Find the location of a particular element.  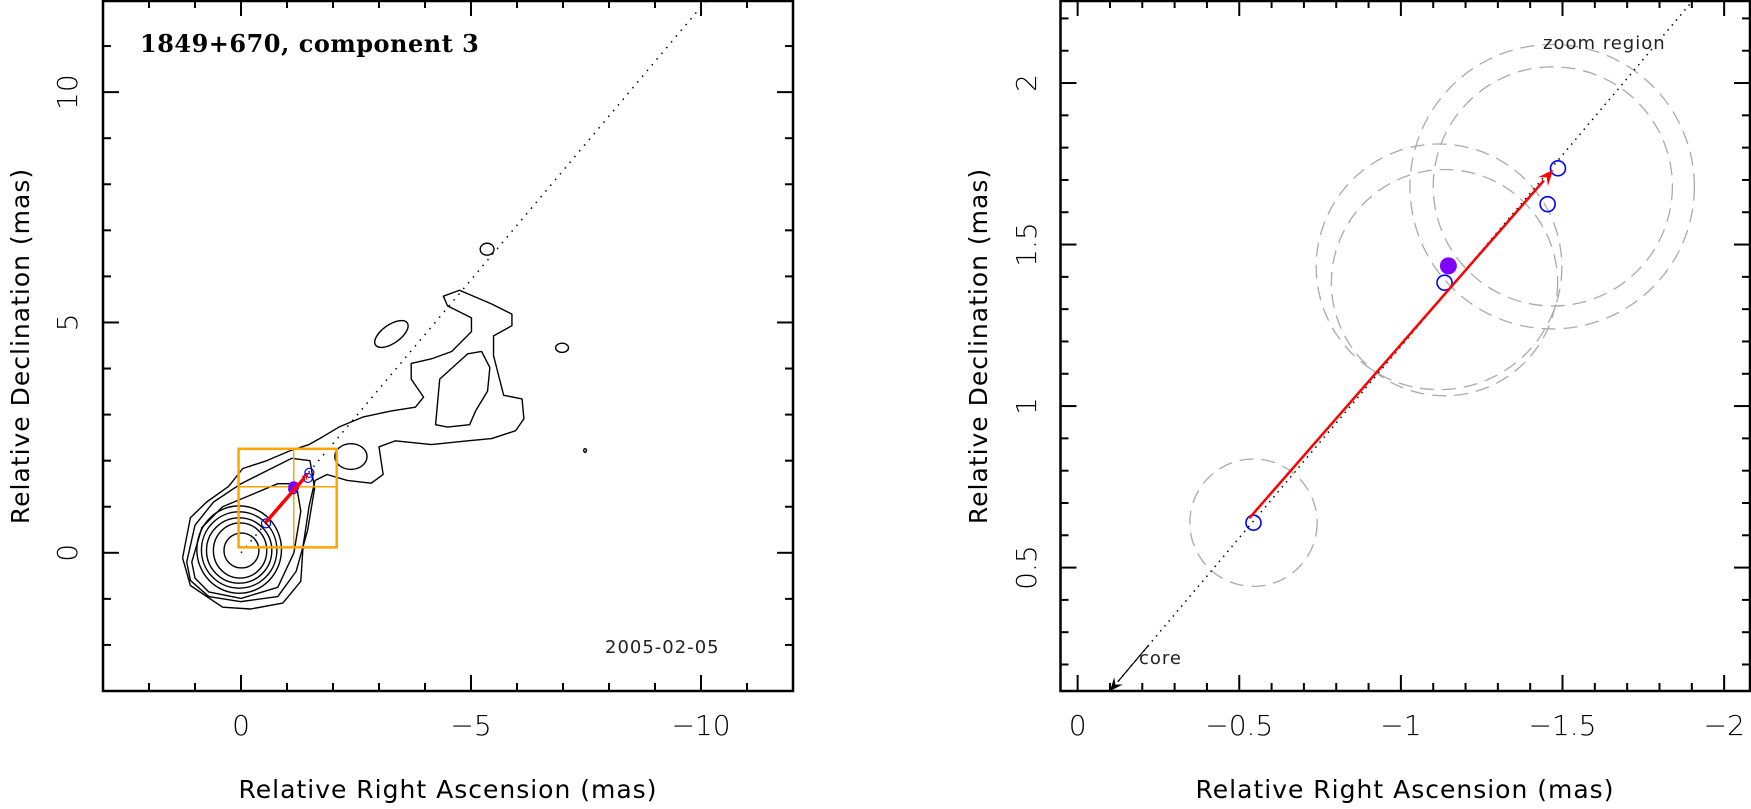

mean-position-marker is located at coordinates (1448, 266).